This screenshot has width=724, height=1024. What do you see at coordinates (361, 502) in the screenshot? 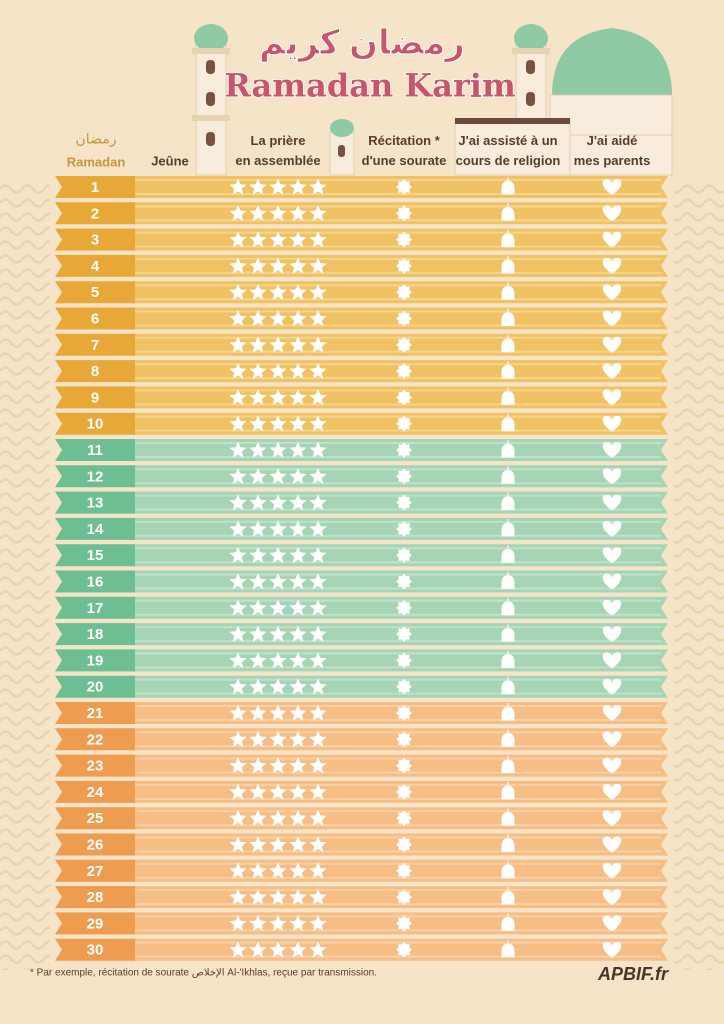
I see `day-row: 13` at bounding box center [361, 502].